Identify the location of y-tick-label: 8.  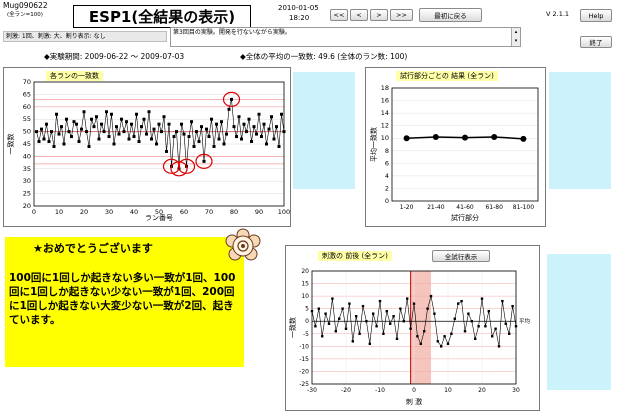
(387, 151).